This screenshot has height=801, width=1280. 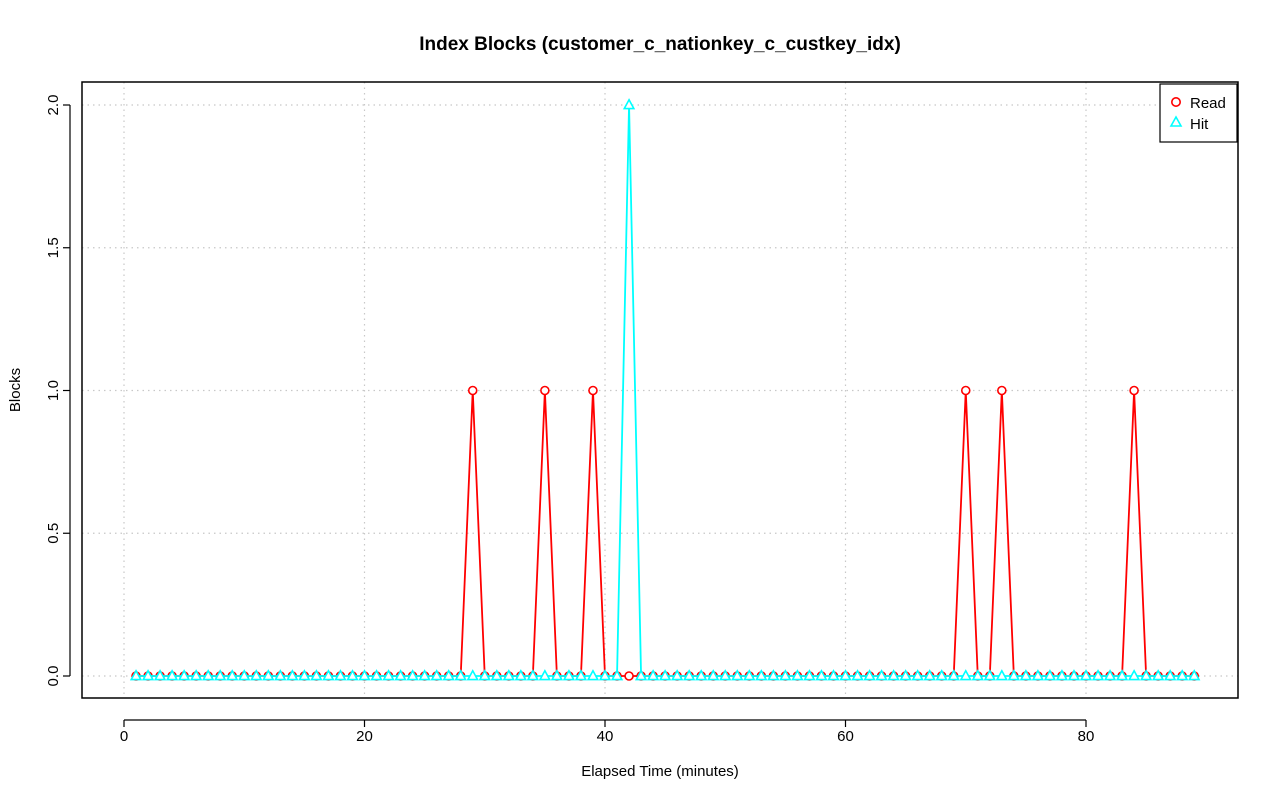 I want to click on legend: Read Hit, so click(x=1198, y=113).